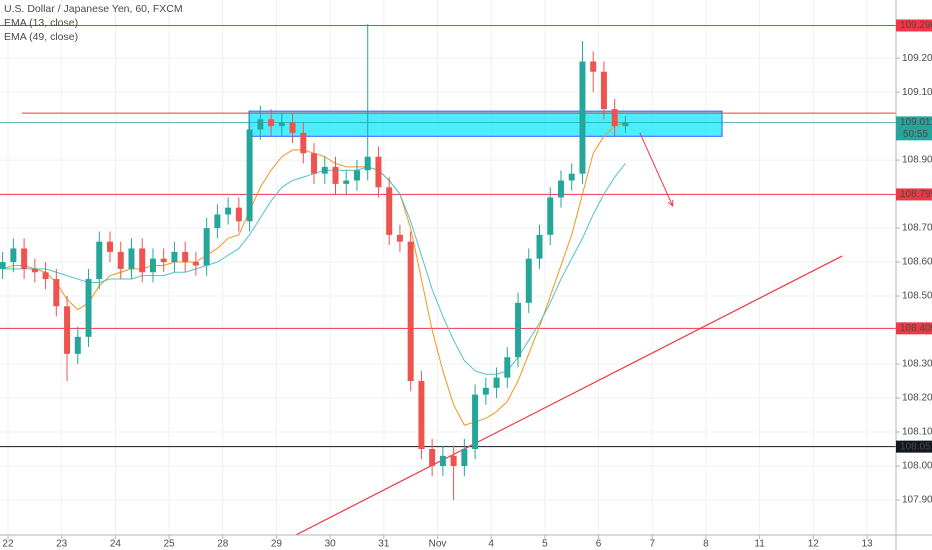 This screenshot has height=550, width=932. I want to click on level-label: 108.405, so click(916, 328).